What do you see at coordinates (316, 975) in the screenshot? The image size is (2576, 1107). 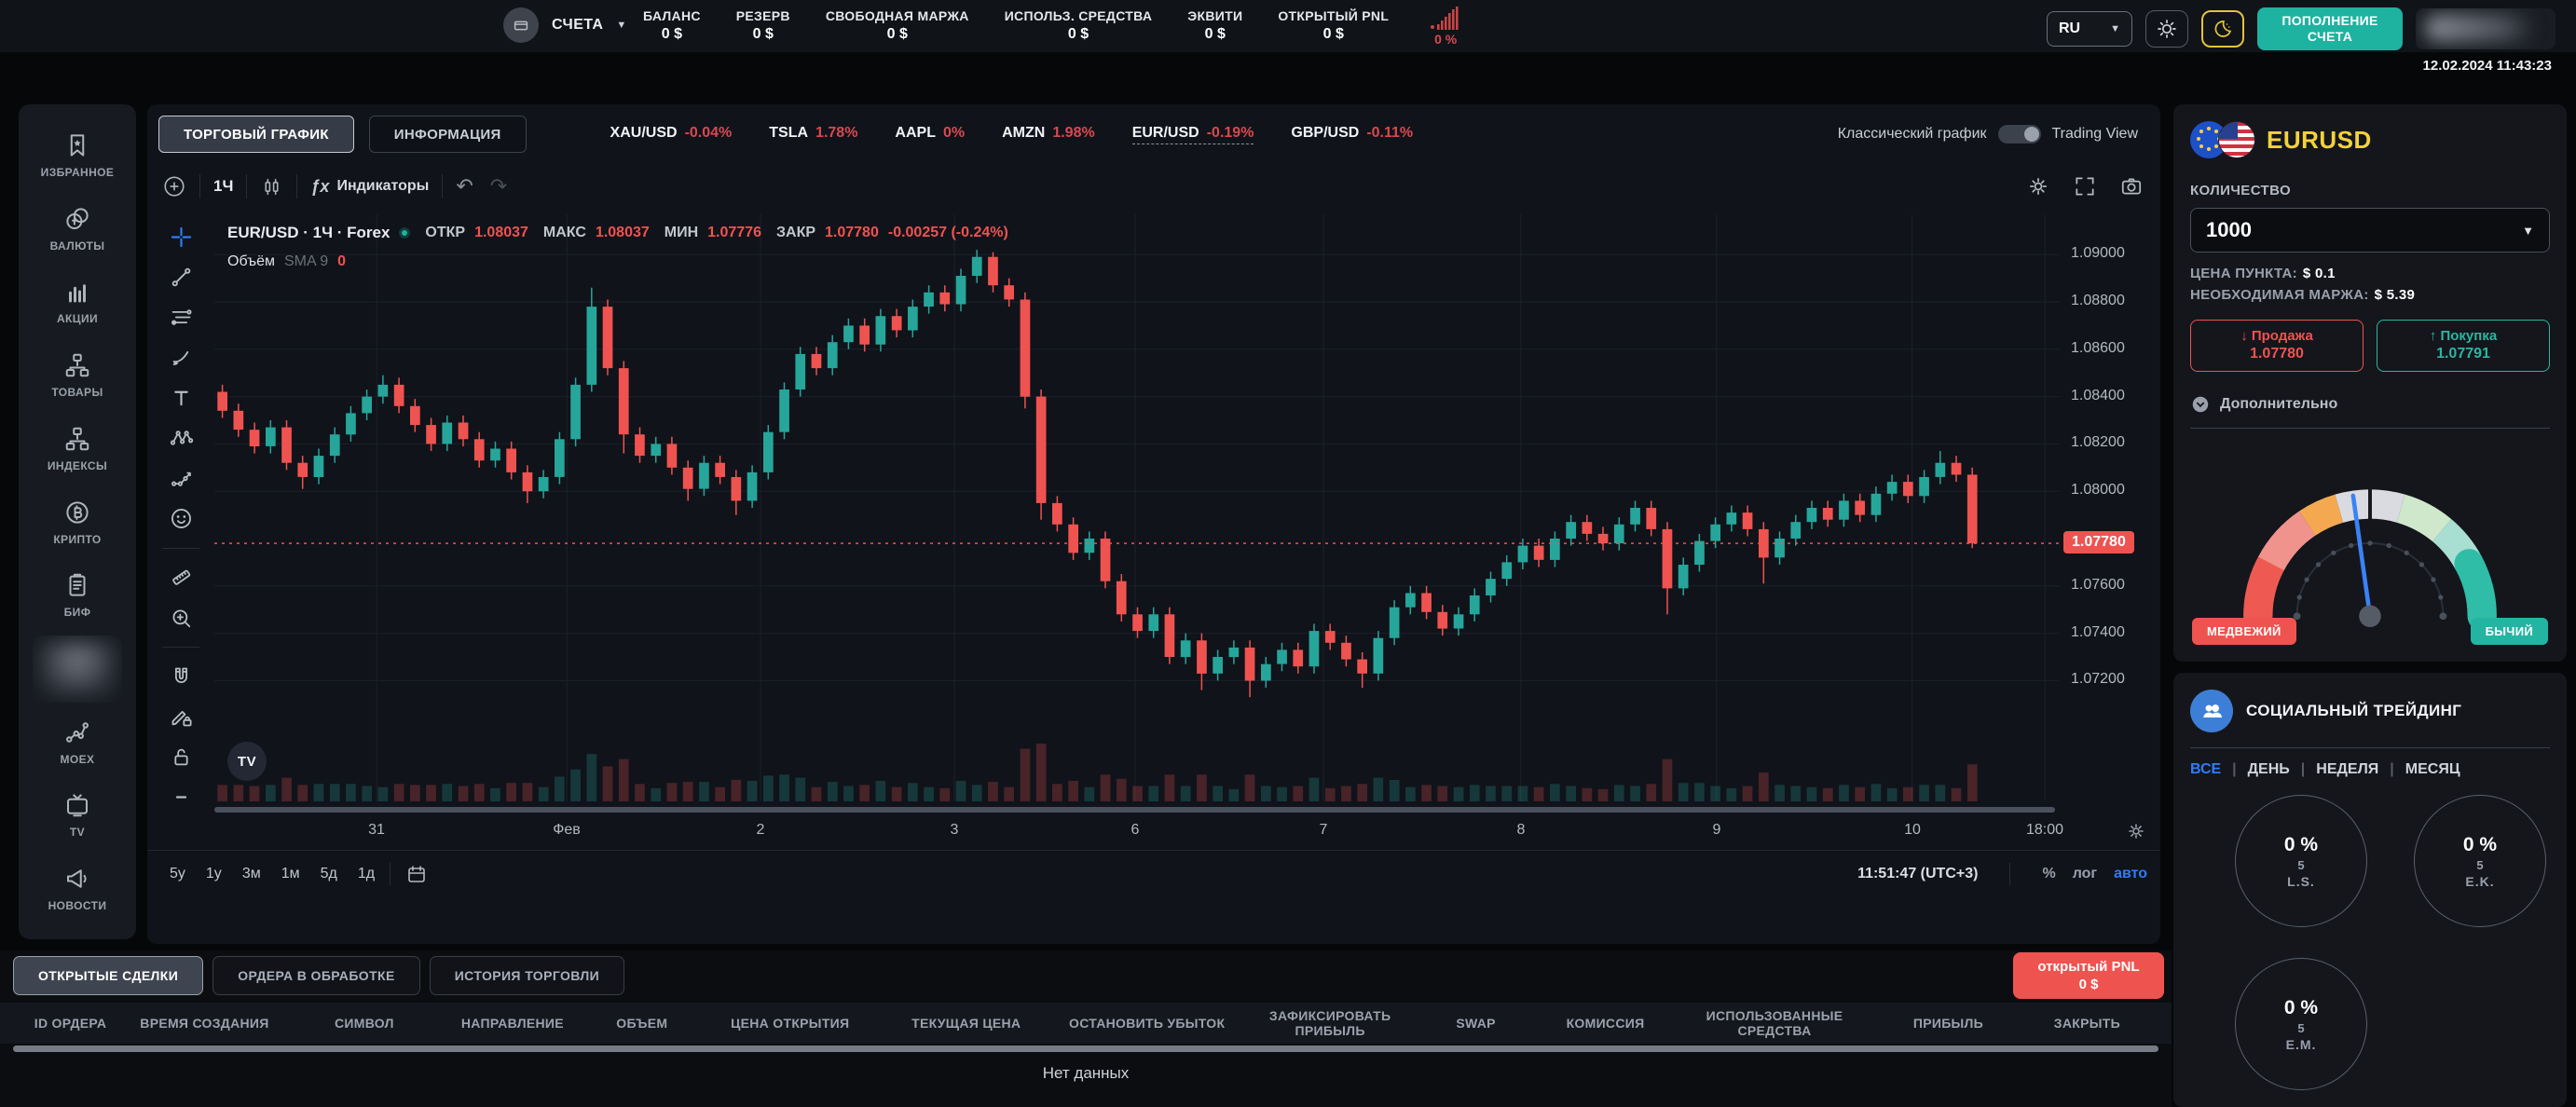 I see `trades-tab-1: ОРДЕРА В ОБРАБОТКЕ` at bounding box center [316, 975].